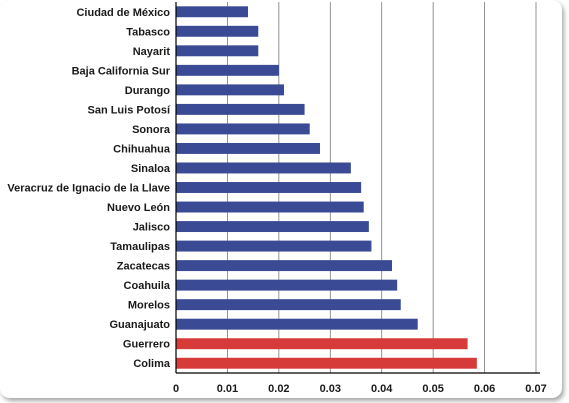 This screenshot has height=403, width=569. Describe the element at coordinates (151, 130) in the screenshot. I see `category-label: Sonora` at that location.